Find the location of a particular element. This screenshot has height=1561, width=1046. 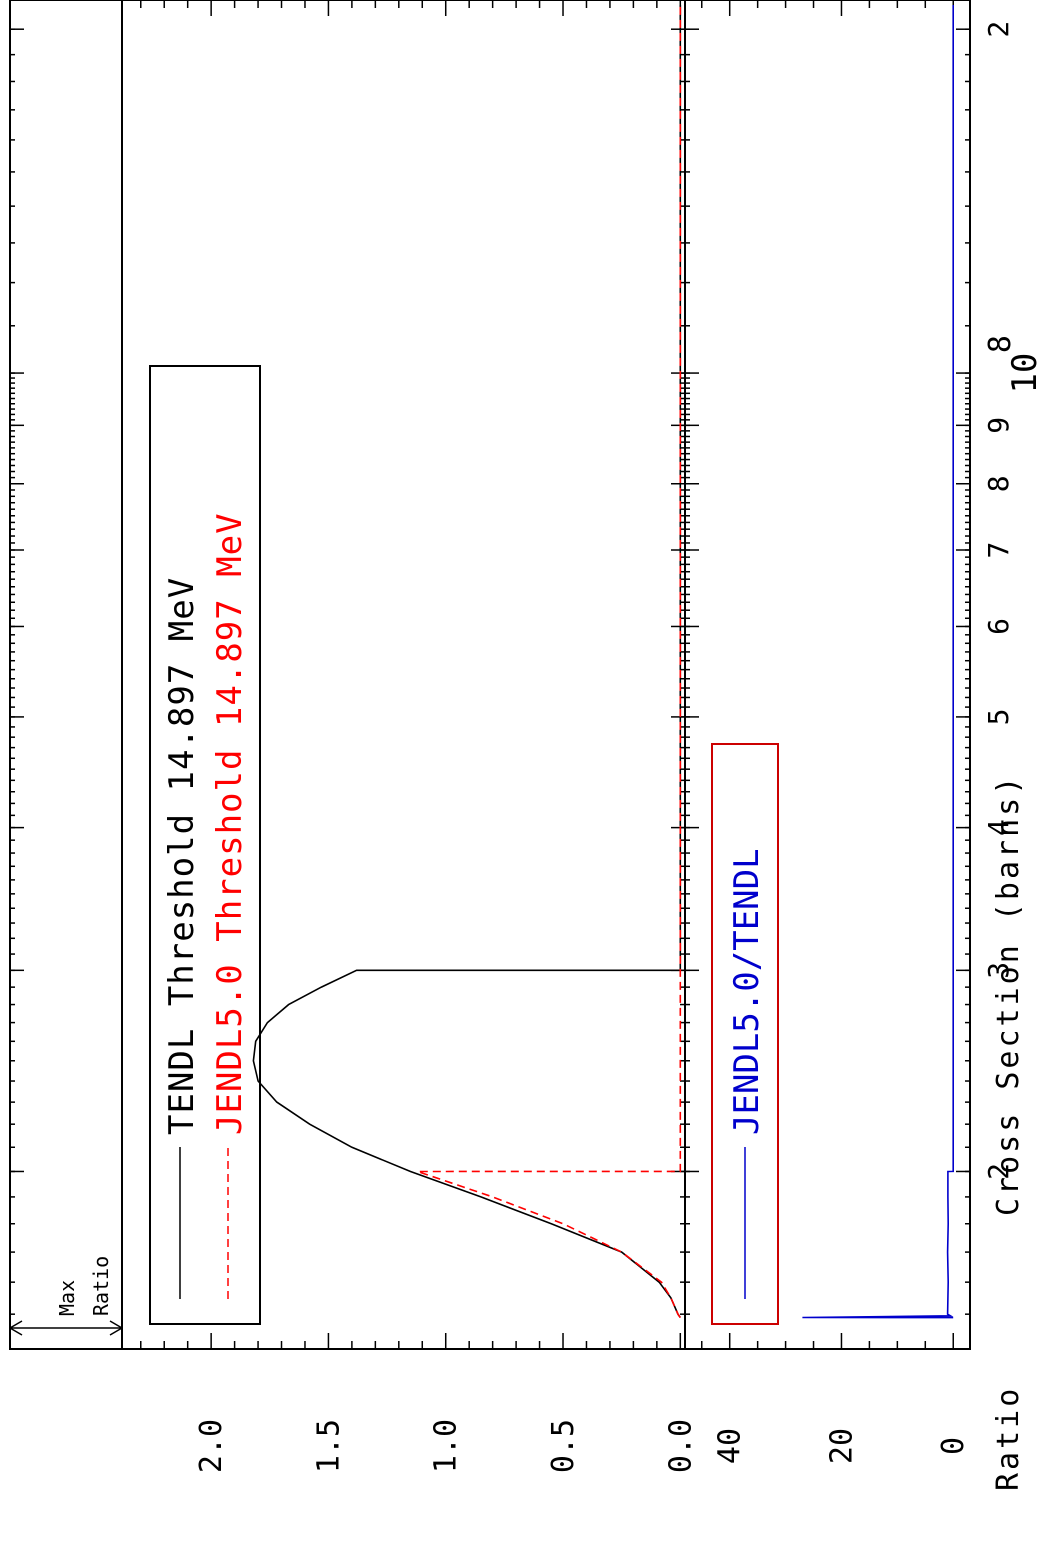

legend-ratio: JENDL5.0/TENDL is located at coordinates (745, 1034).